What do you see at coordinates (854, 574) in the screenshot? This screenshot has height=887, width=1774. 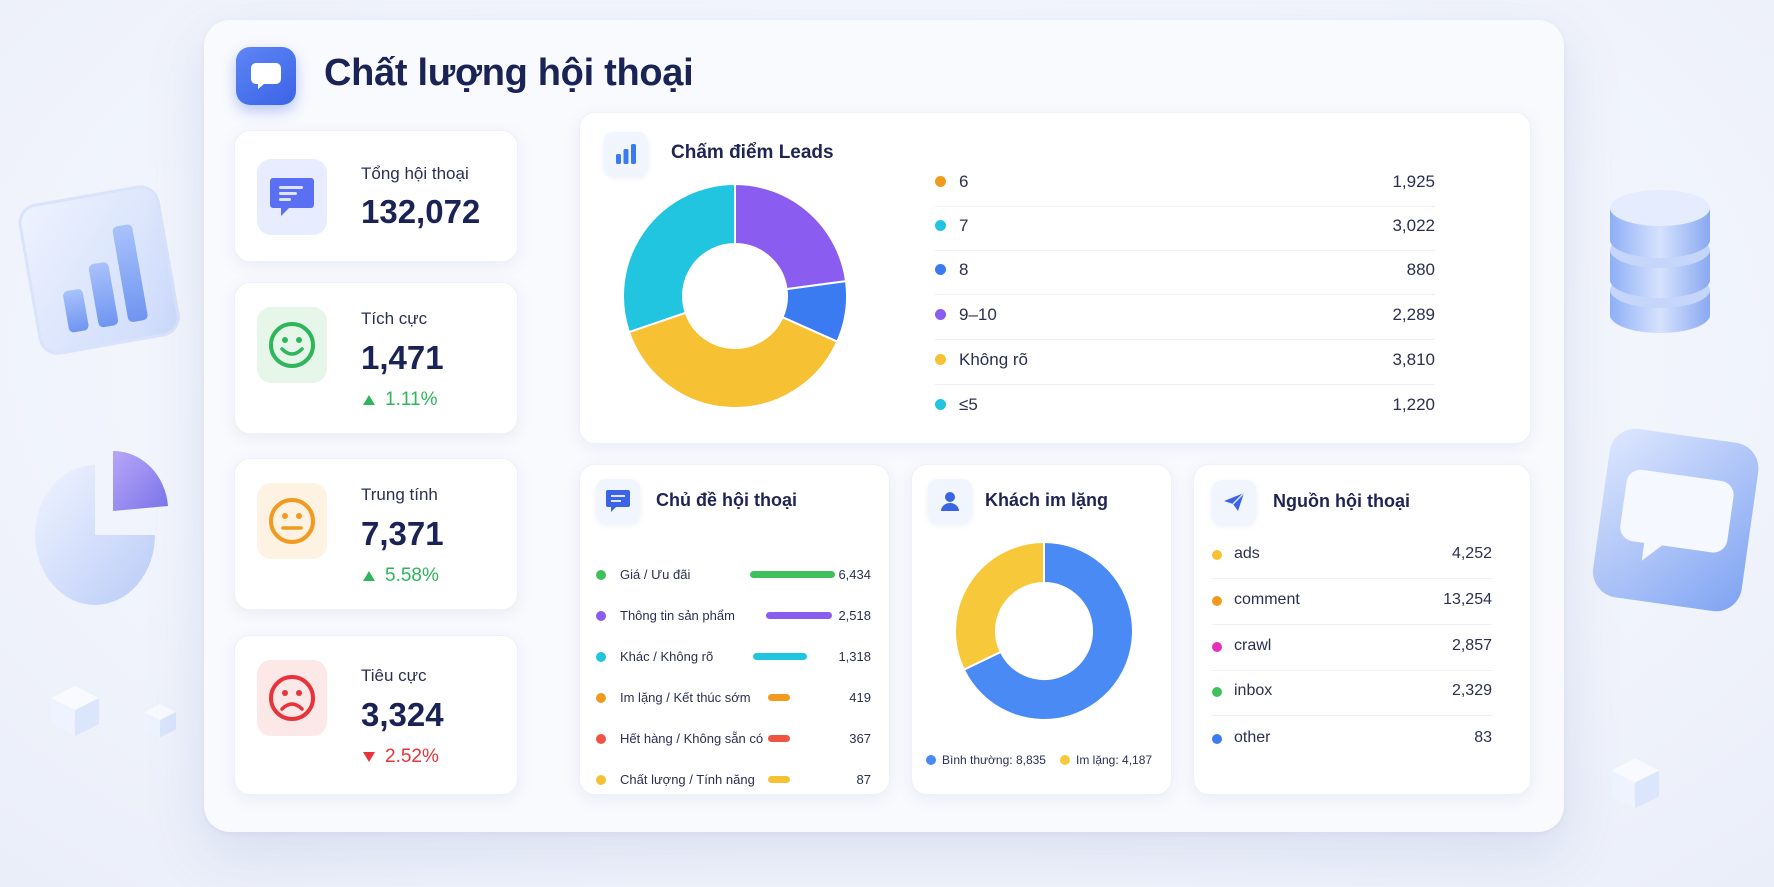 I see `topic-value: 6,434` at bounding box center [854, 574].